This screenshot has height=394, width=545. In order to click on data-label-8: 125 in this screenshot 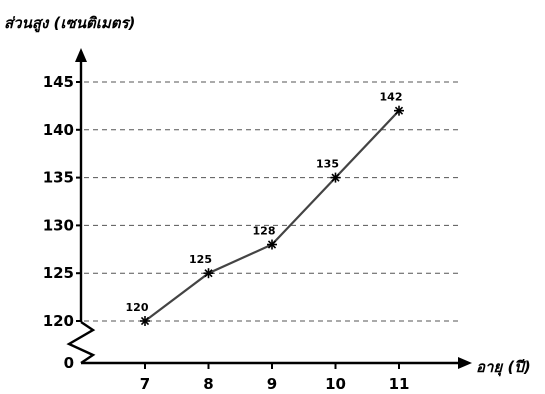, I will do `click(200, 259)`.